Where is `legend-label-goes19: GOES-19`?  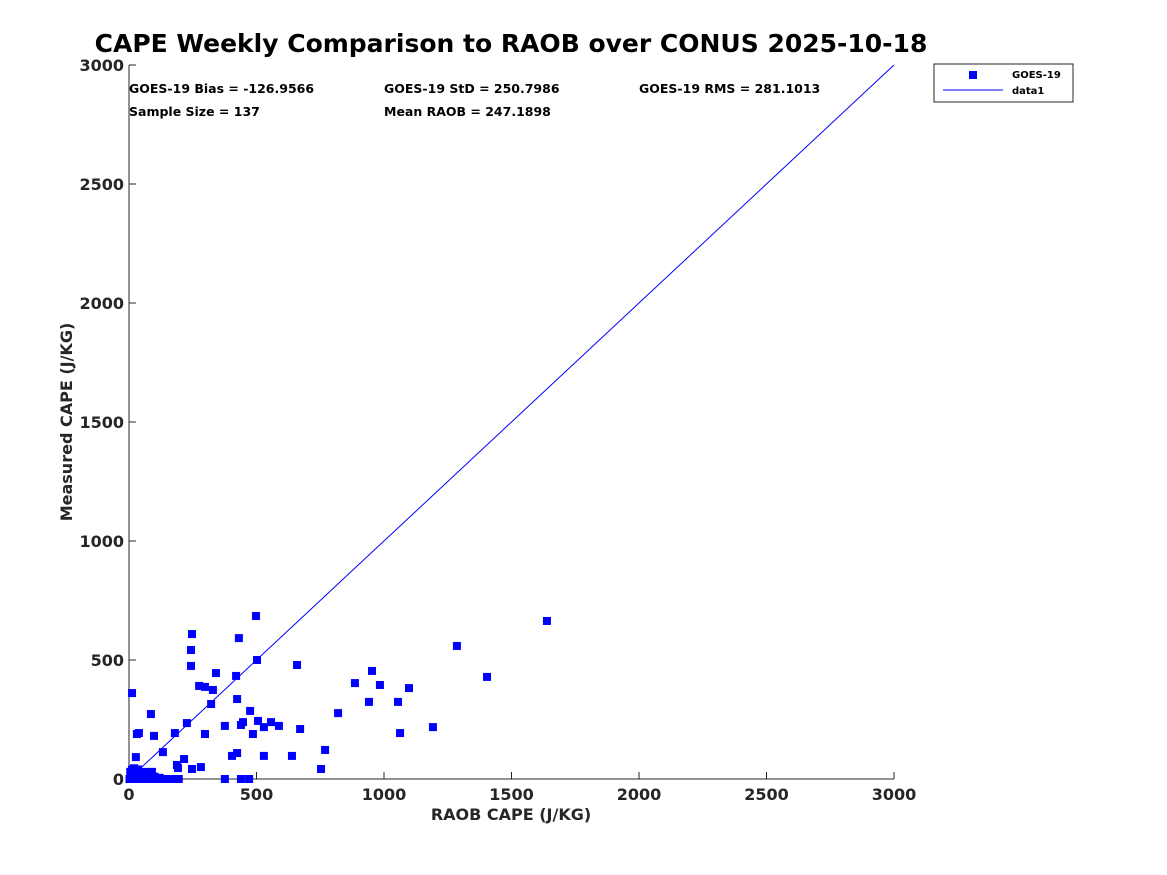 legend-label-goes19: GOES-19 is located at coordinates (1036, 75).